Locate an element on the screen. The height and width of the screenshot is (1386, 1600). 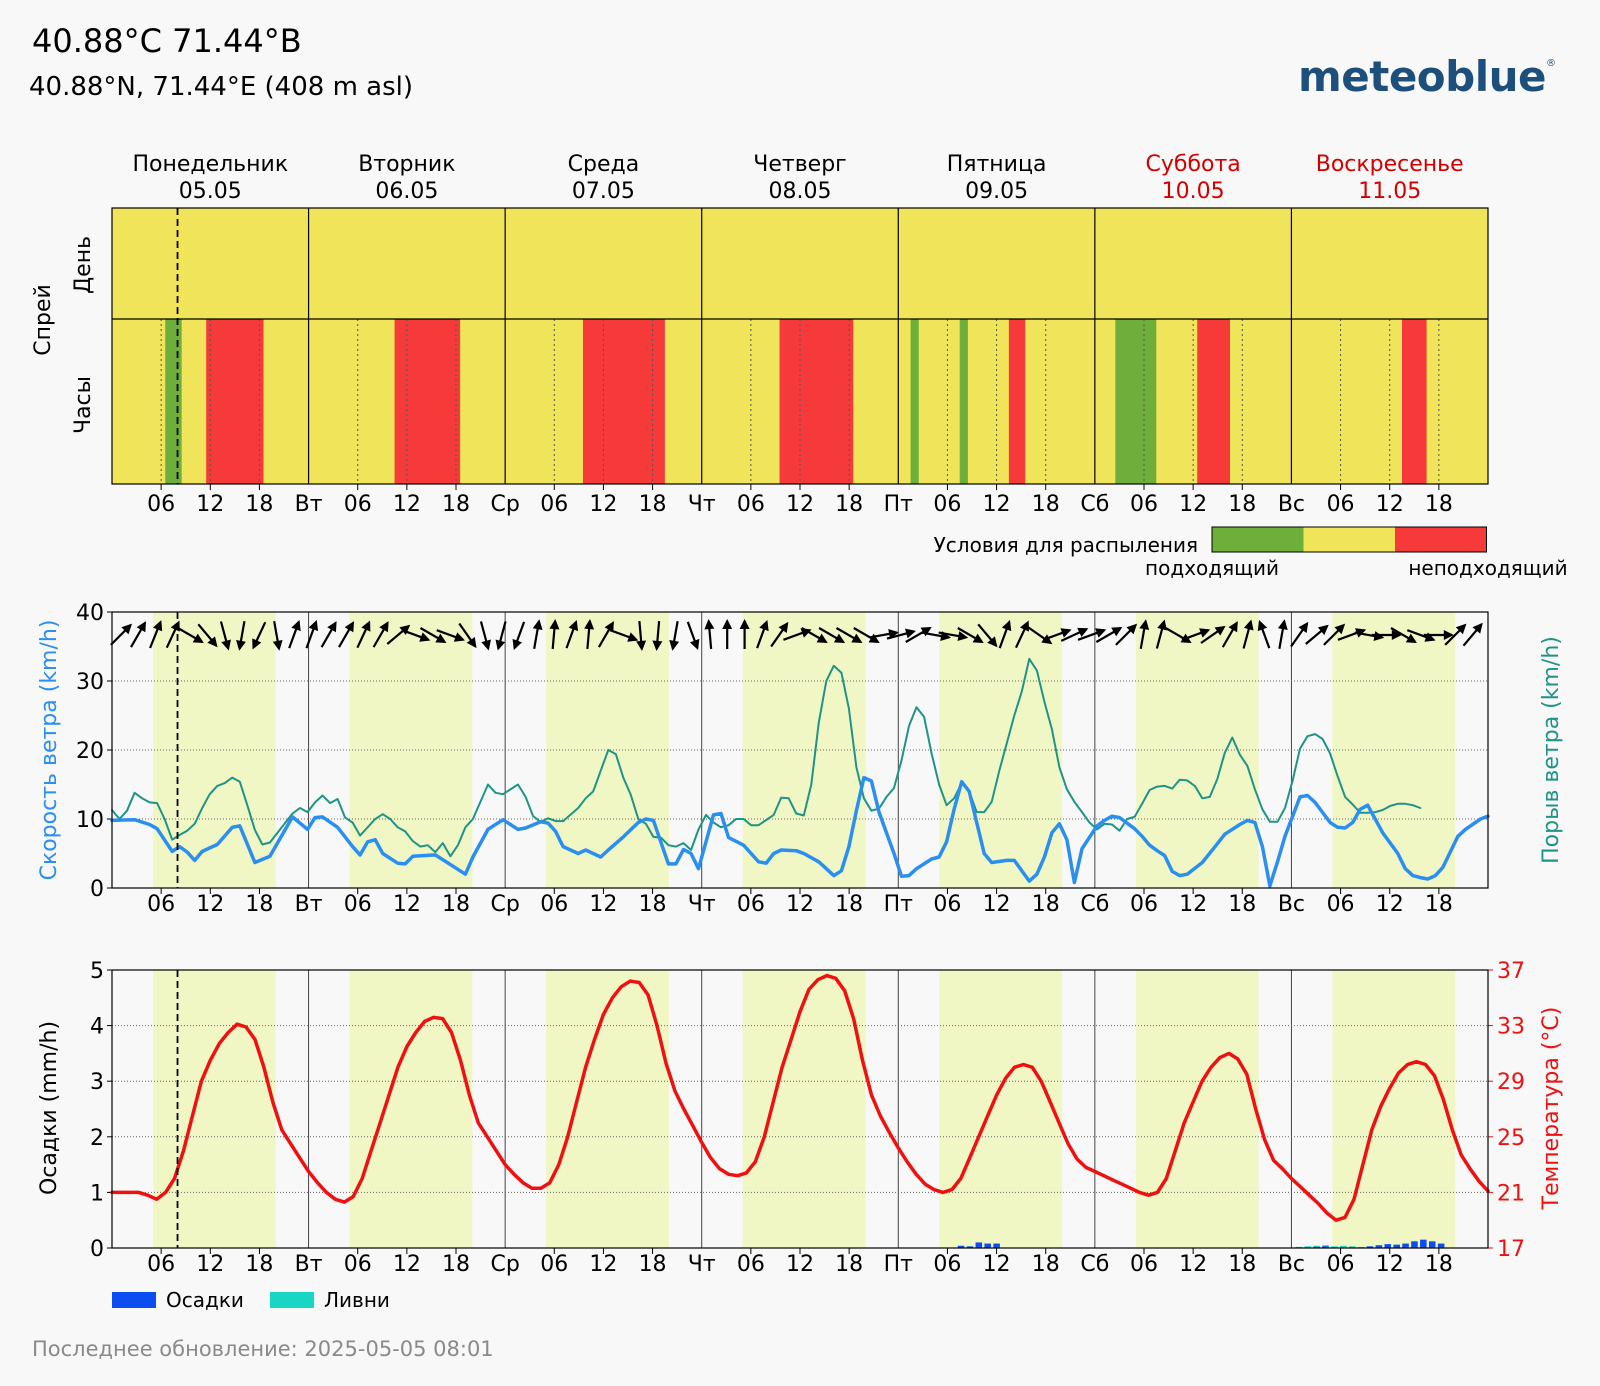
temp-y-tick-label: 21 is located at coordinates (1511, 1193).